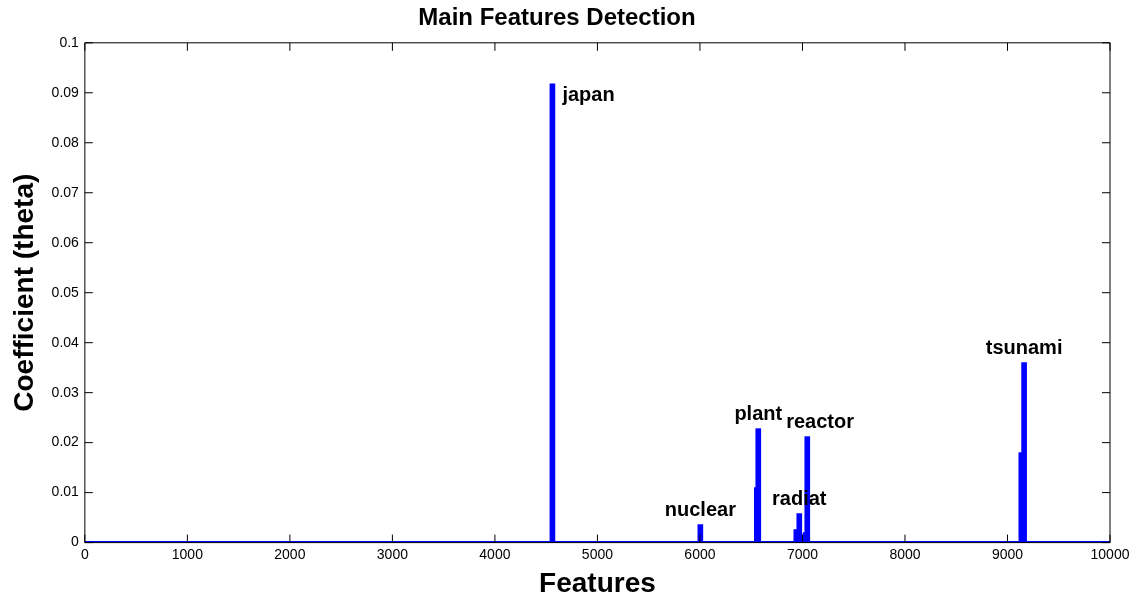 The width and height of the screenshot is (1138, 601). What do you see at coordinates (65, 91) in the screenshot?
I see `y-tick-label: 0.09` at bounding box center [65, 91].